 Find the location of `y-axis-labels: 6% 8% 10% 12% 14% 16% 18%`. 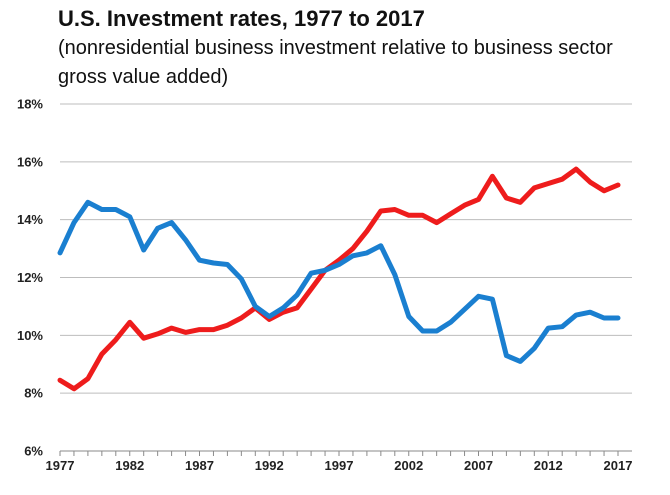

y-axis-labels: 6% 8% 10% 12% 14% 16% 18% is located at coordinates (30, 278).